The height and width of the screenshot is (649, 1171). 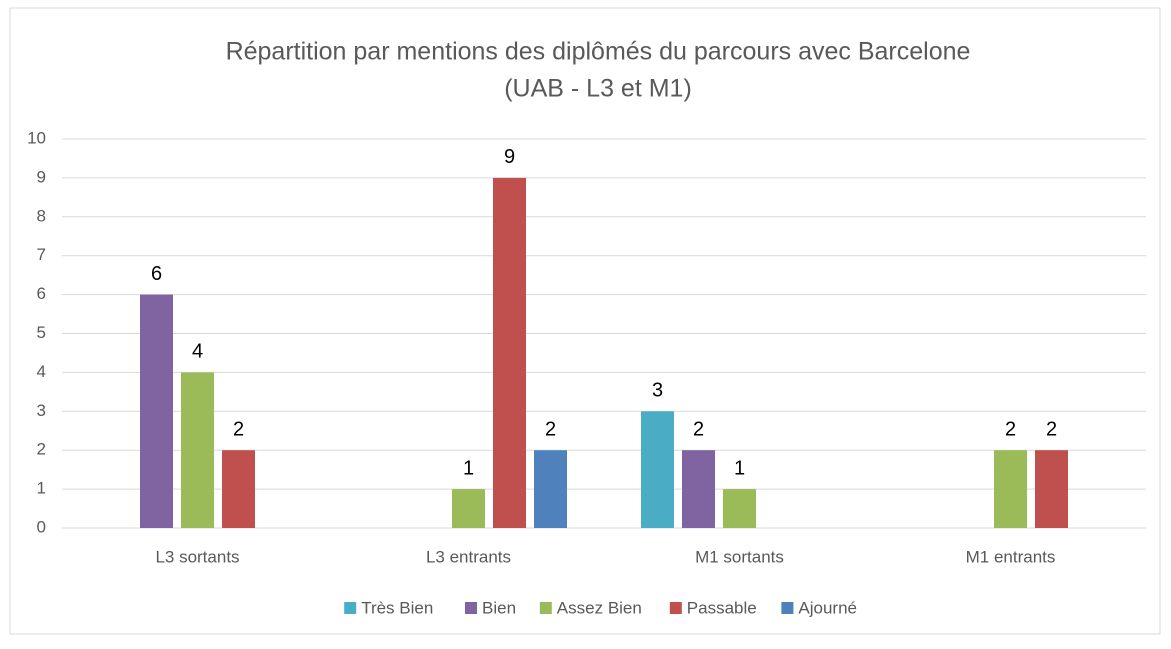 What do you see at coordinates (657, 391) in the screenshot?
I see `data-label: 3` at bounding box center [657, 391].